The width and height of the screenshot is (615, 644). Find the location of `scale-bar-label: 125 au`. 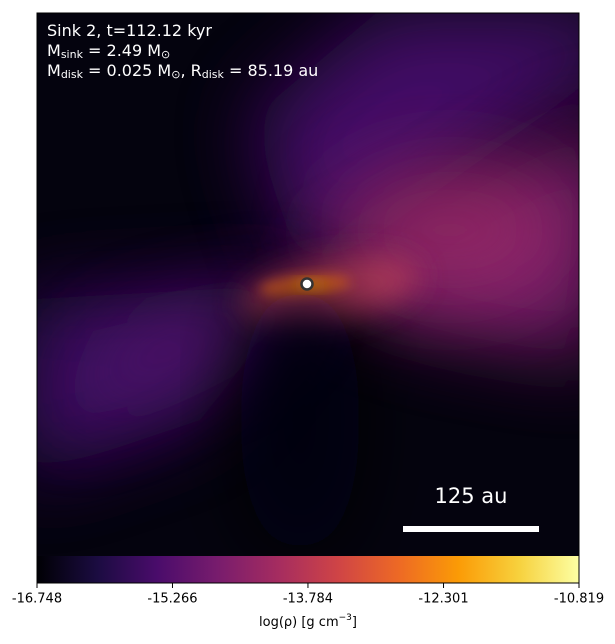

scale-bar-label: 125 au is located at coordinates (471, 496).